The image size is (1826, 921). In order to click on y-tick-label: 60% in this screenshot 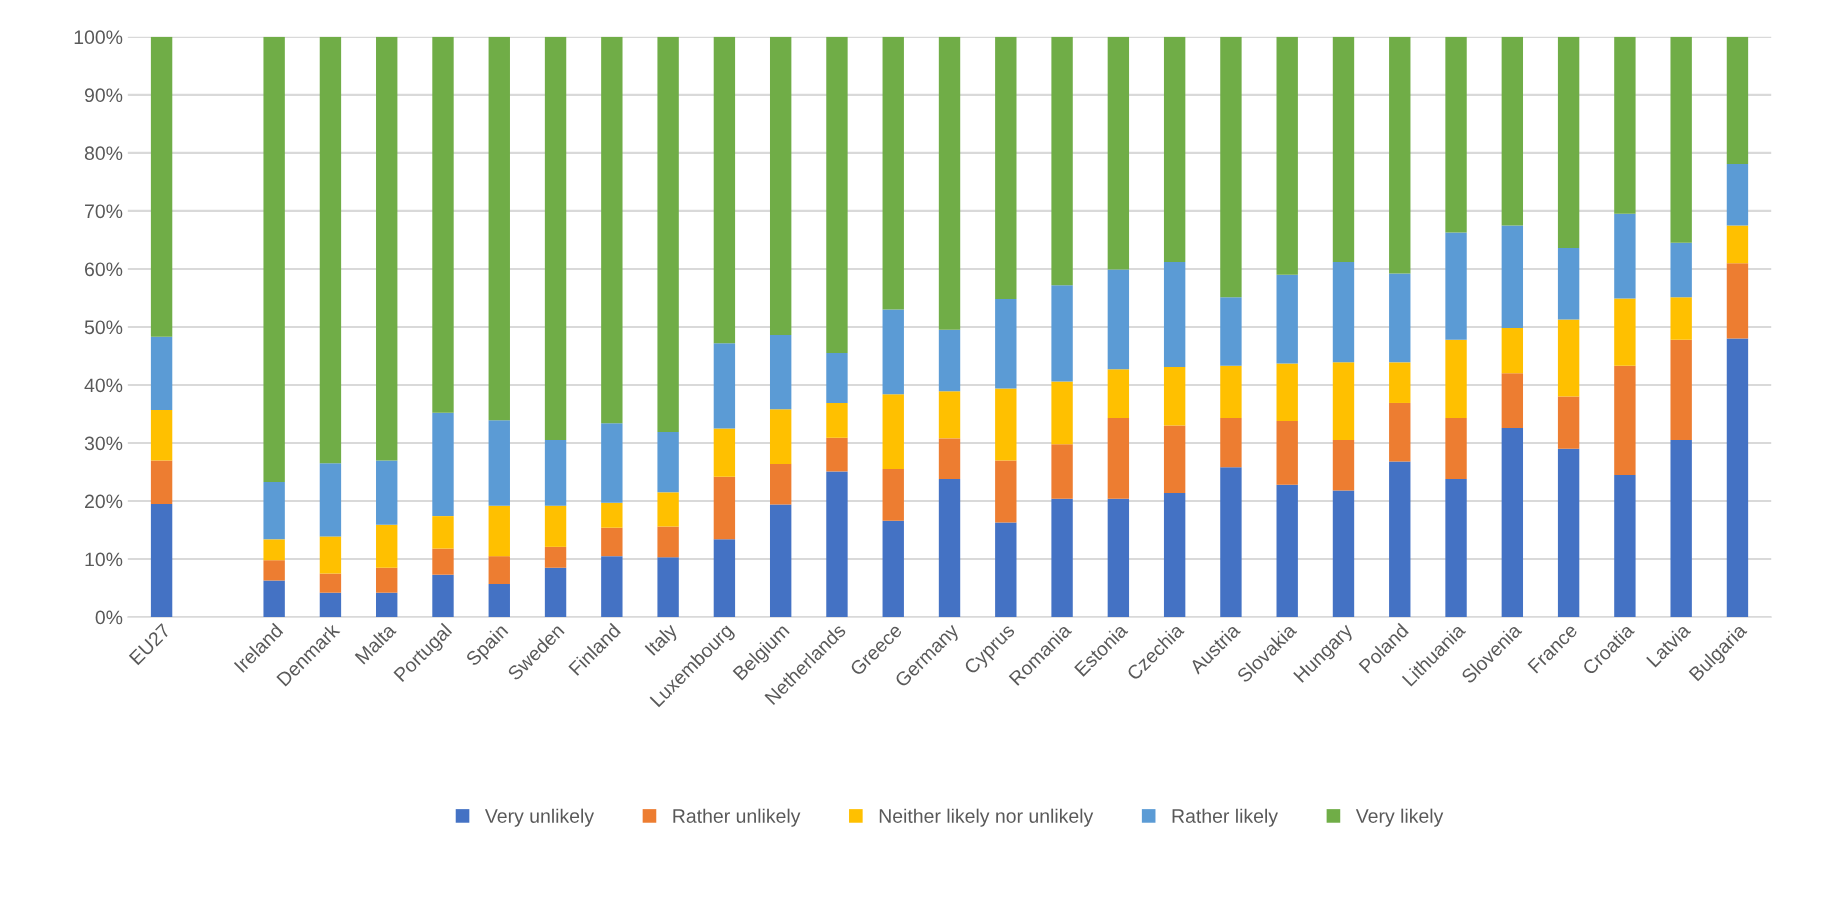, I will do `click(104, 269)`.